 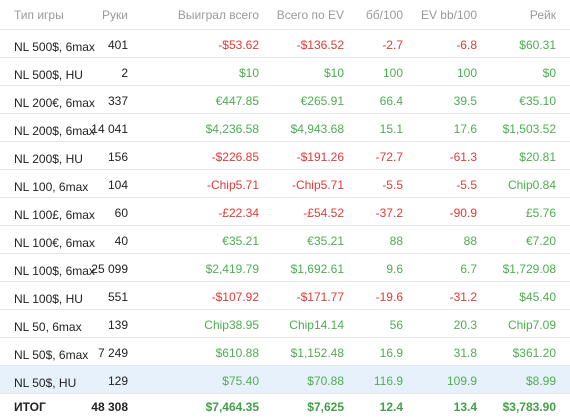 What do you see at coordinates (542, 15) in the screenshot?
I see `header-rake: Рейк` at bounding box center [542, 15].